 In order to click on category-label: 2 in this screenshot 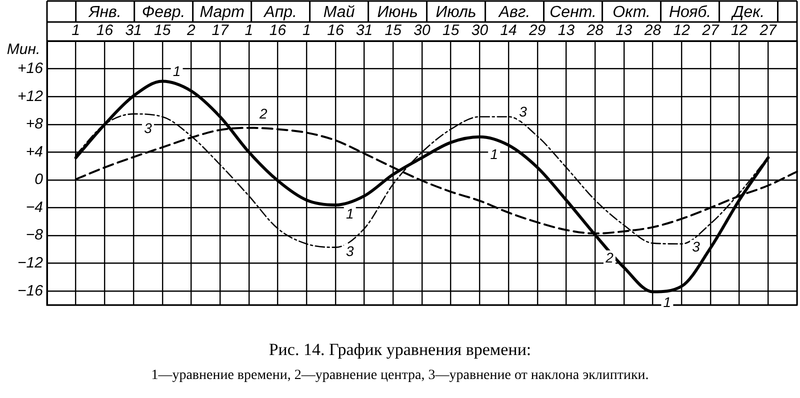, I will do `click(610, 257)`.